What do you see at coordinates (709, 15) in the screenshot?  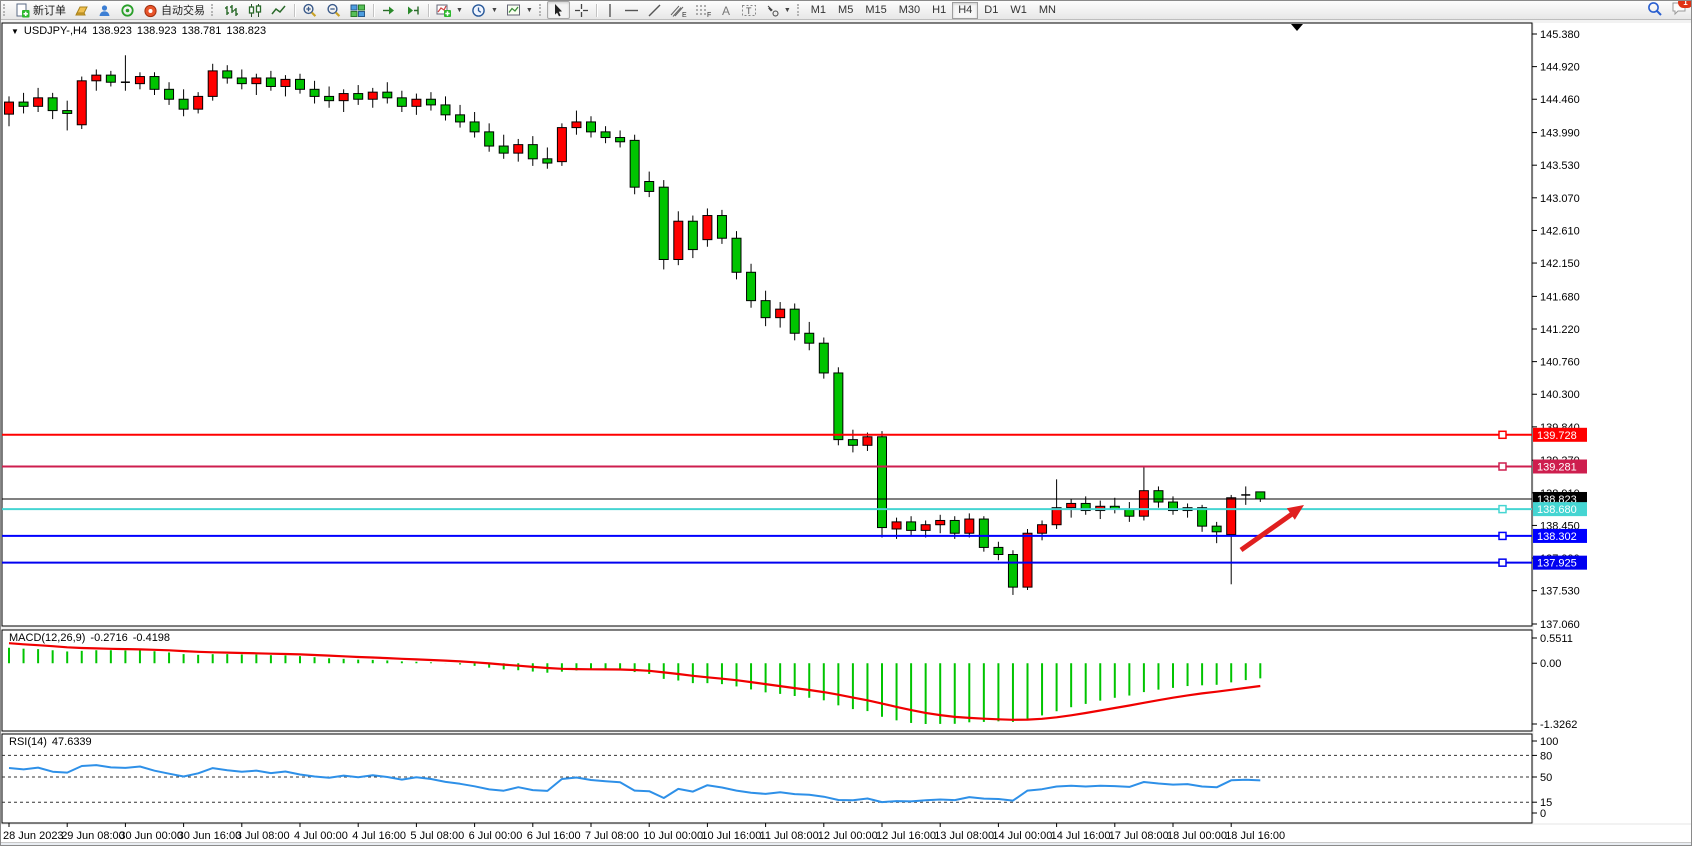 I see `svg-text: F` at bounding box center [709, 15].